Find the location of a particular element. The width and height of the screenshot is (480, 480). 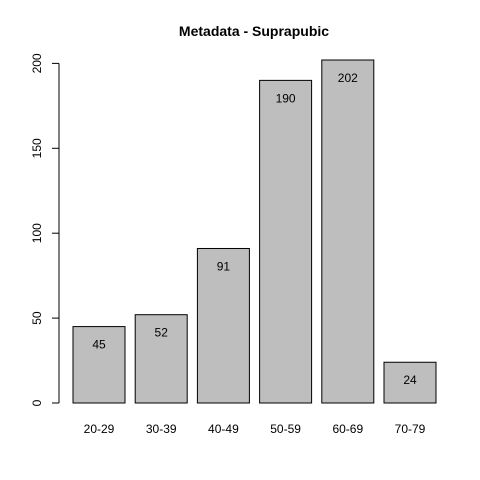

y-tick-label: 0 is located at coordinates (37, 402).